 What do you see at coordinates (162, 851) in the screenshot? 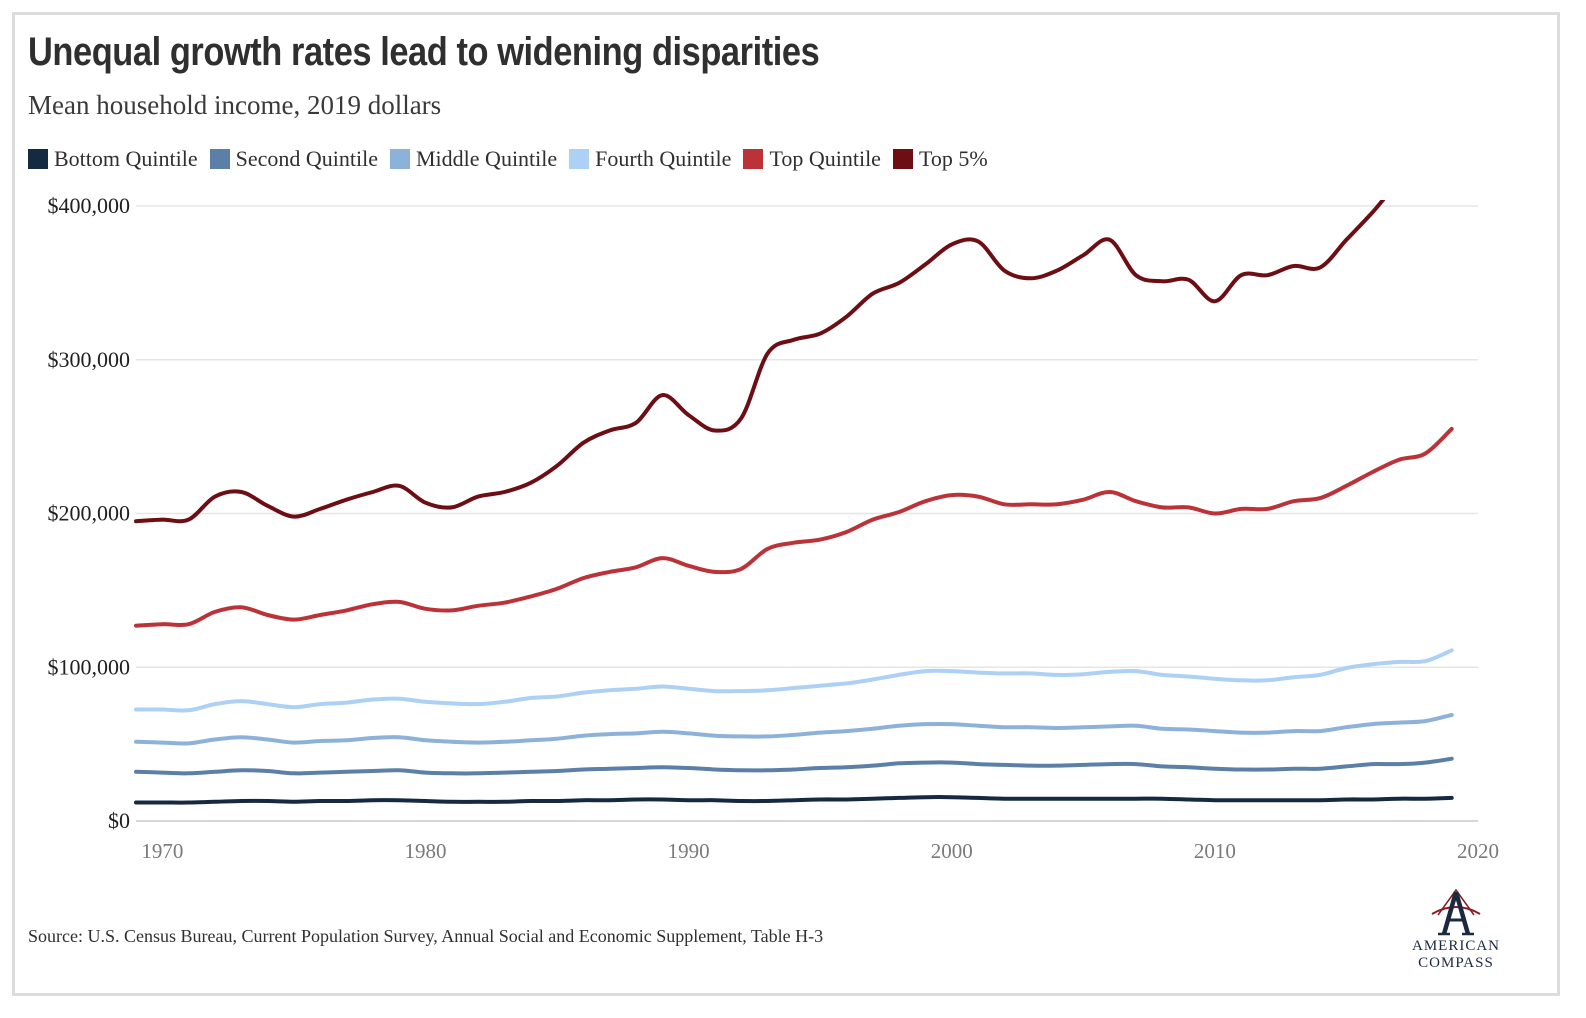
I see `x-tick-label: 1970` at bounding box center [162, 851].